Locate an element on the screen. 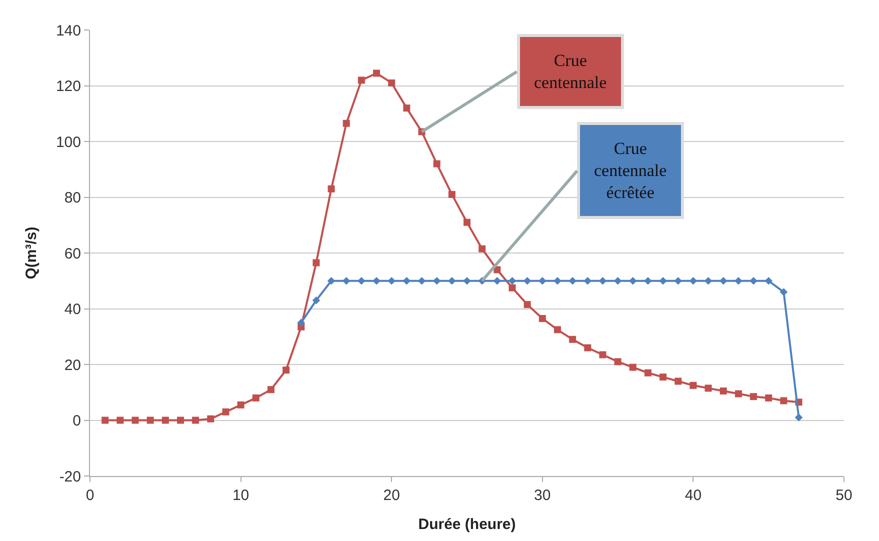 The width and height of the screenshot is (879, 541). x-tick-label: 20 is located at coordinates (391, 495).